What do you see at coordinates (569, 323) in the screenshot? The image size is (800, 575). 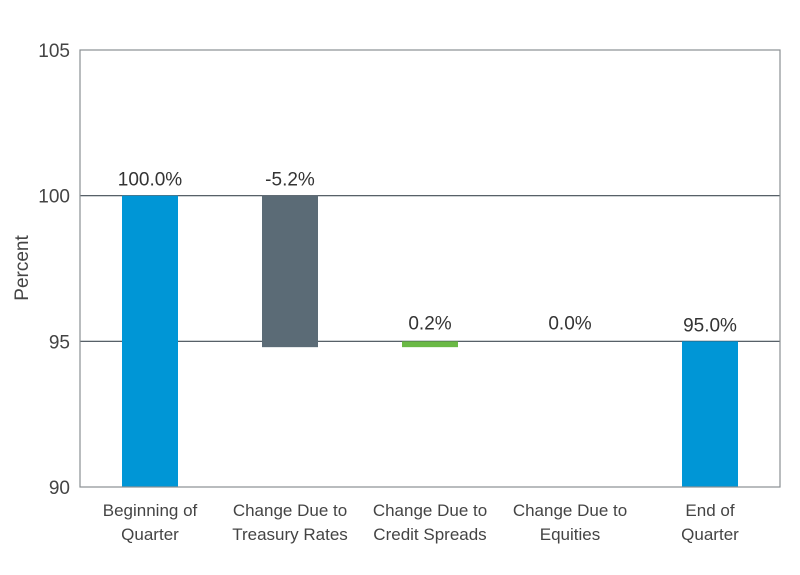 I see `data-label-3: 0.0%` at bounding box center [569, 323].